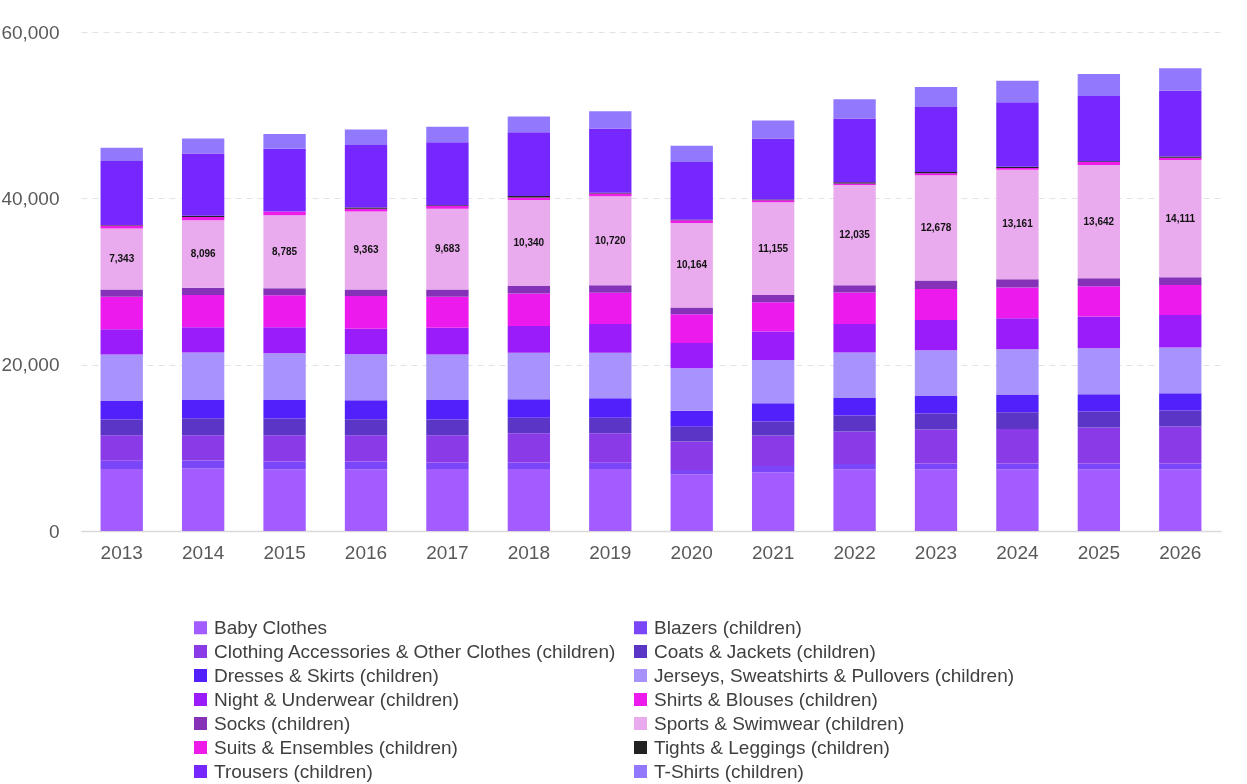  I want to click on data-label: 12,035, so click(855, 235).